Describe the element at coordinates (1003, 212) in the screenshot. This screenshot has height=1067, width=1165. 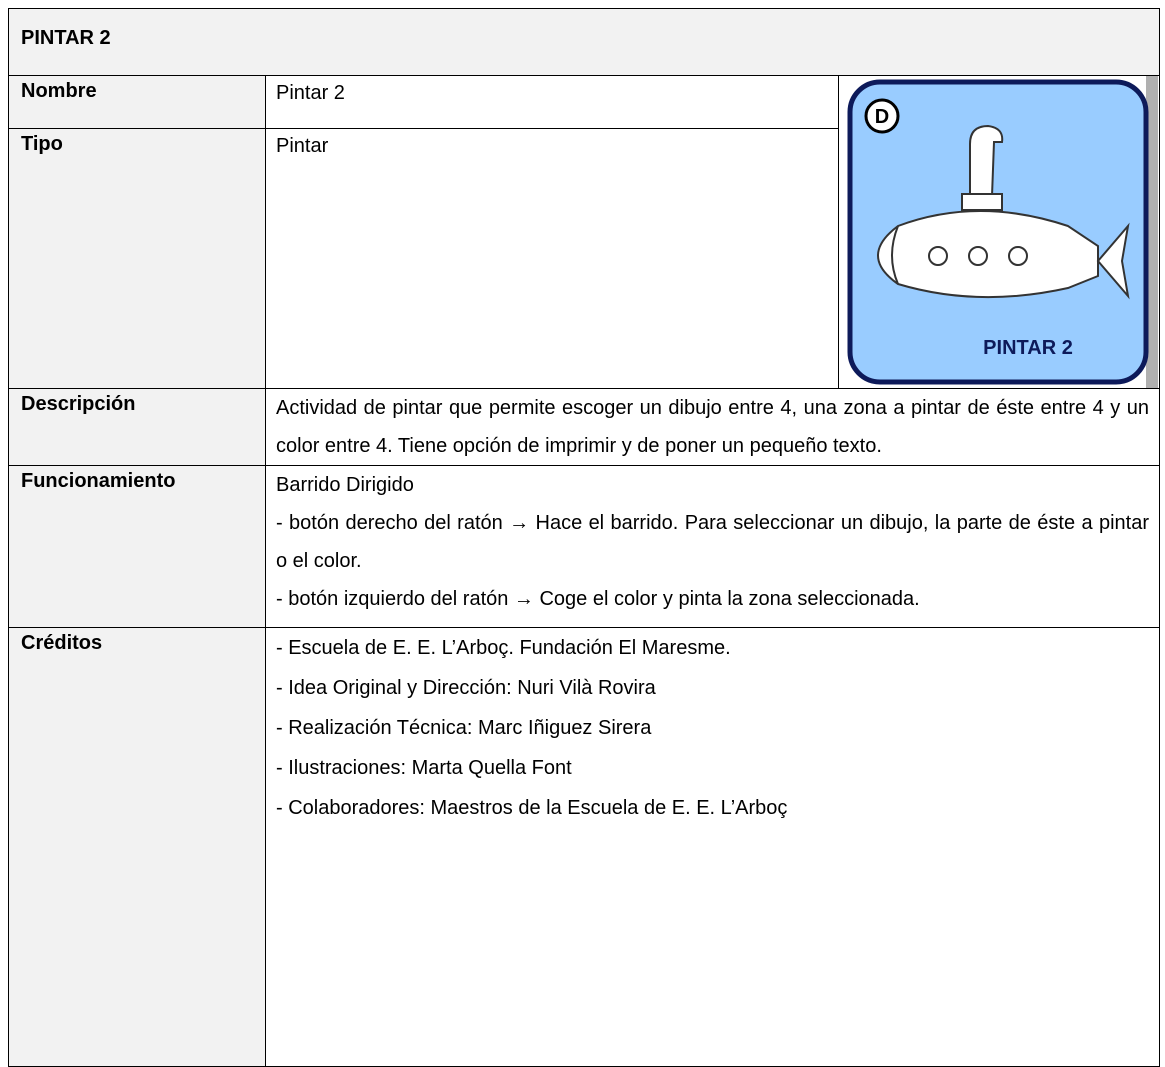
I see `submarine` at that location.